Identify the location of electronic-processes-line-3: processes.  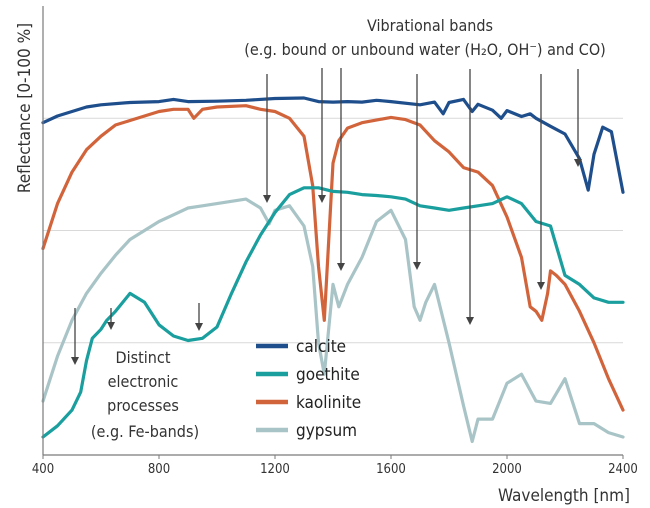
(143, 405).